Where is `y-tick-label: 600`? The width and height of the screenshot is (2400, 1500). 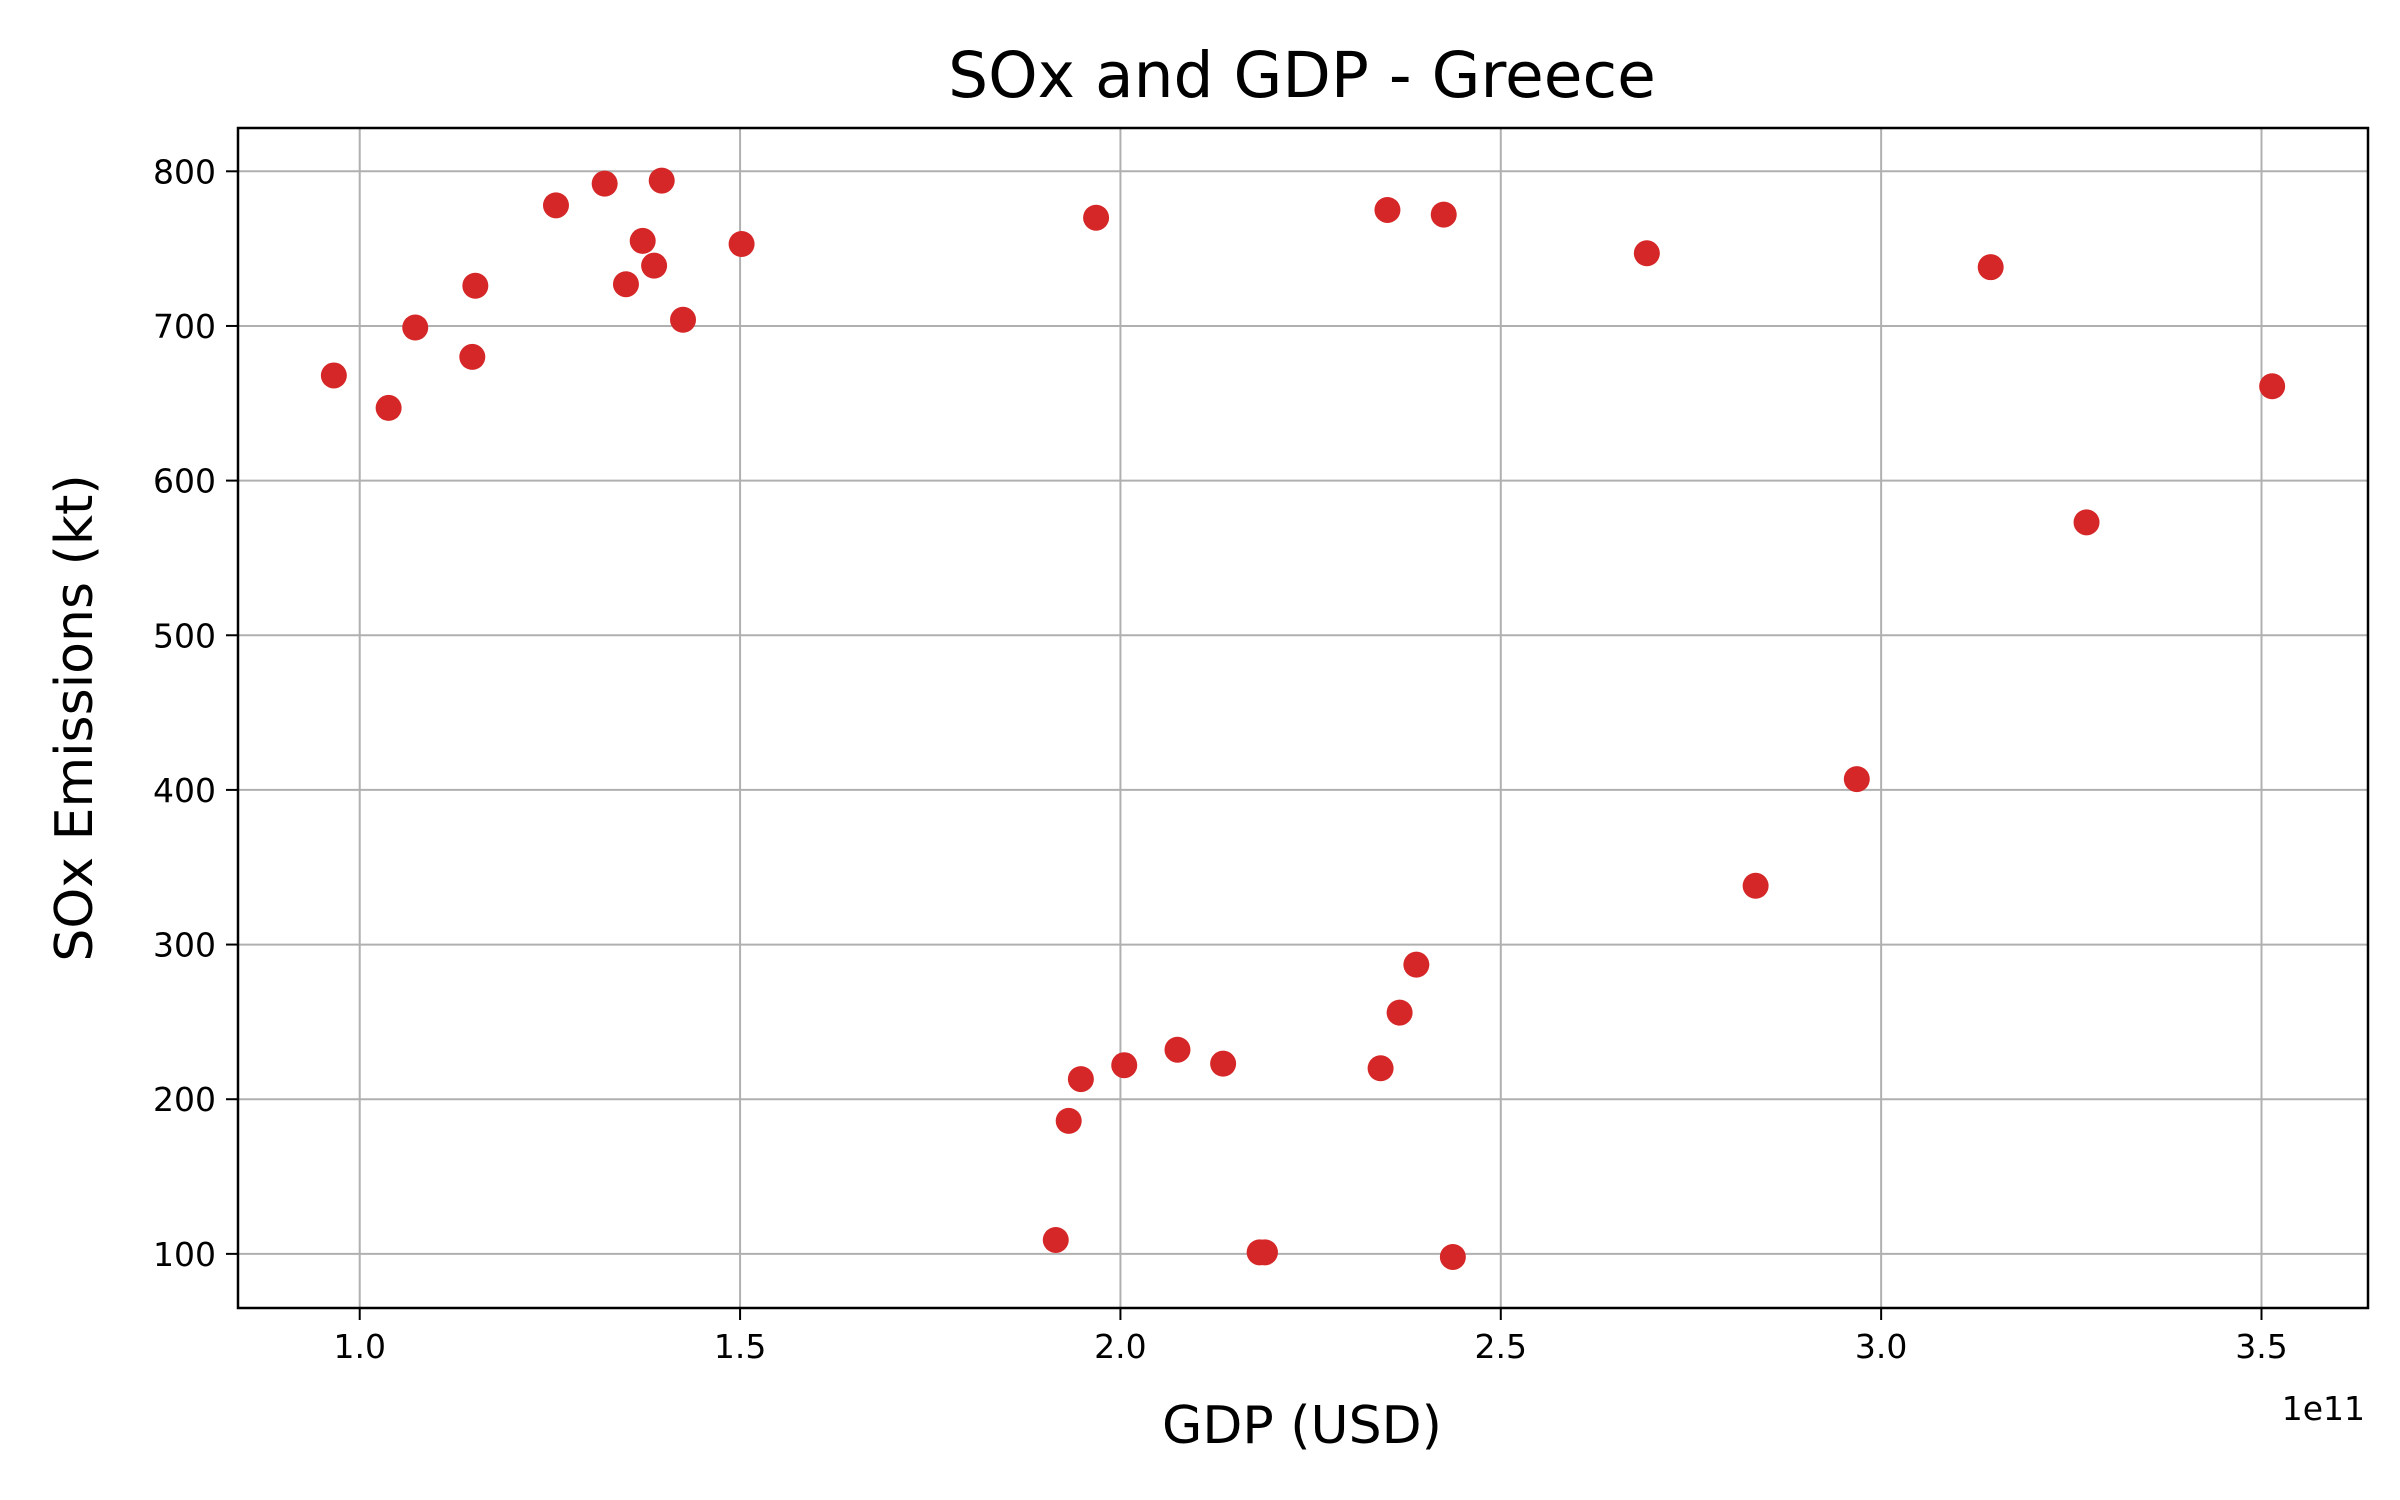
y-tick-label: 600 is located at coordinates (184, 481).